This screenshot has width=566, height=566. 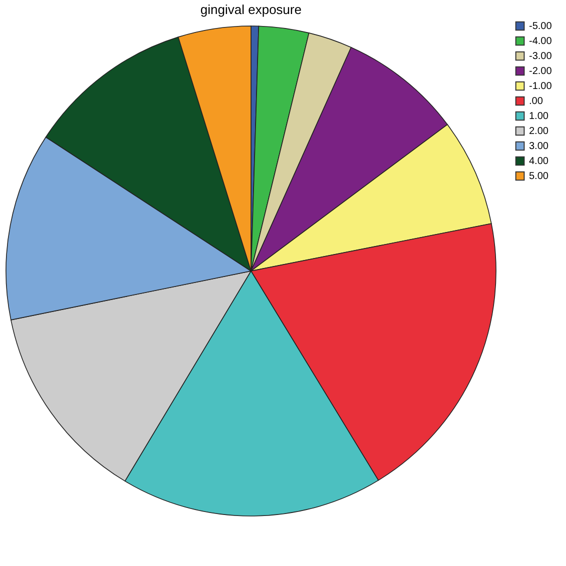 What do you see at coordinates (539, 176) in the screenshot?
I see `legend-label: 5.00` at bounding box center [539, 176].